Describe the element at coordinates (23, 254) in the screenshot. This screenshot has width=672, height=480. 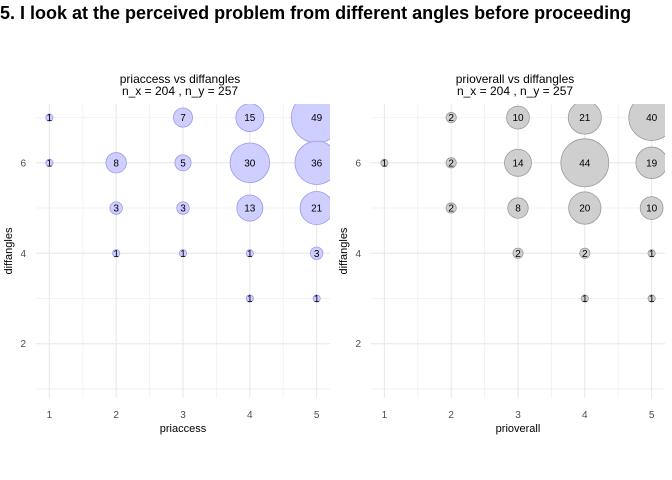
I see `chart-1-y-tick-label: 4` at that location.